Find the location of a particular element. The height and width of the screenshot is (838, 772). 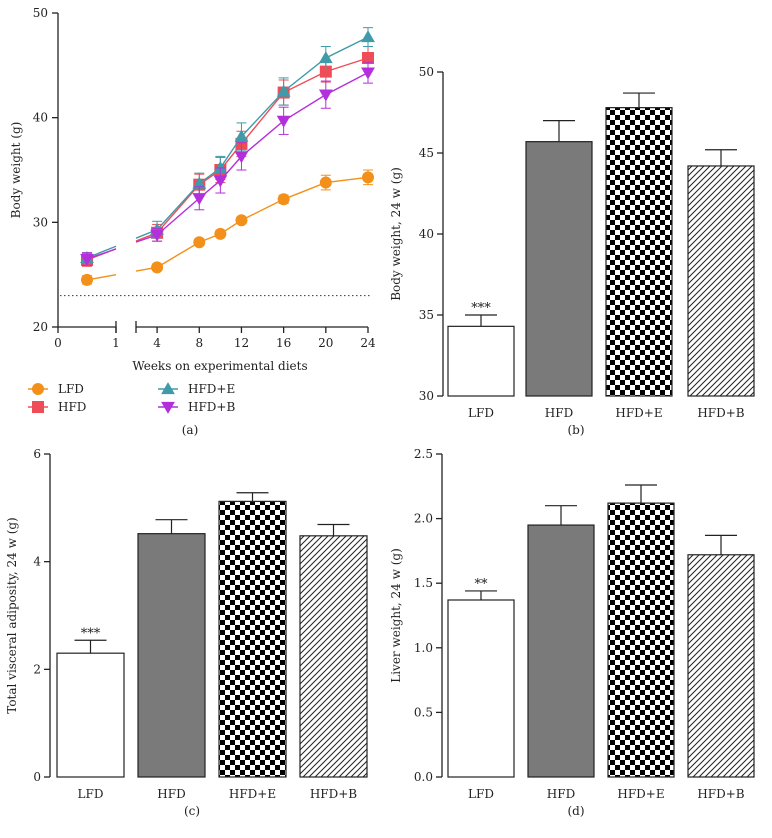

legend-label: HFD is located at coordinates (72, 407).